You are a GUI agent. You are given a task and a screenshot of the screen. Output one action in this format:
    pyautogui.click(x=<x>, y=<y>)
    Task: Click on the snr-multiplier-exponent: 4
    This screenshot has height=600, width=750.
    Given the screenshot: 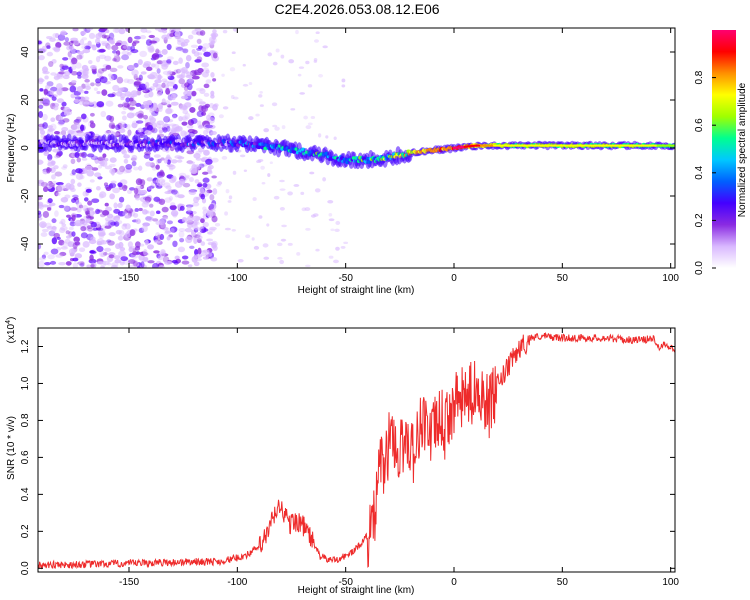 What is the action you would take?
    pyautogui.click(x=8, y=322)
    